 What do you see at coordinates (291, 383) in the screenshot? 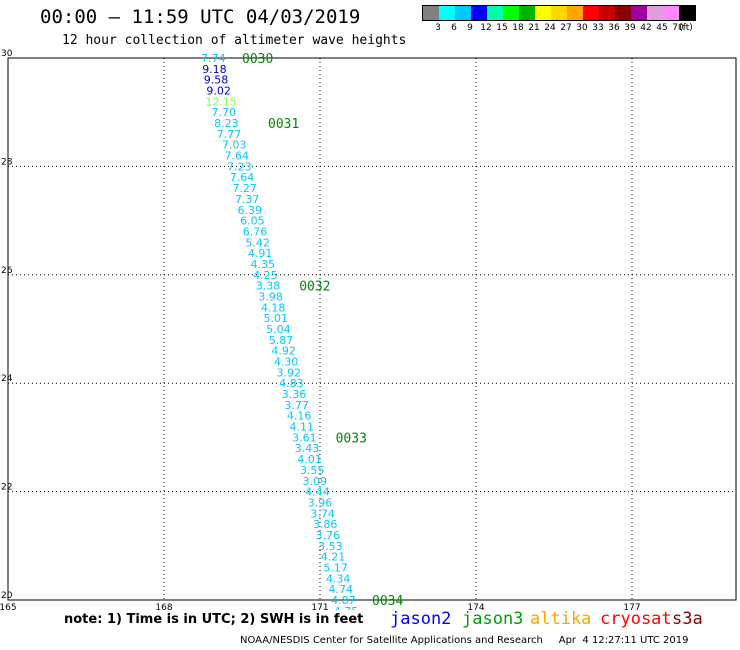
I see `wave-height-point: 4.83` at bounding box center [291, 383].